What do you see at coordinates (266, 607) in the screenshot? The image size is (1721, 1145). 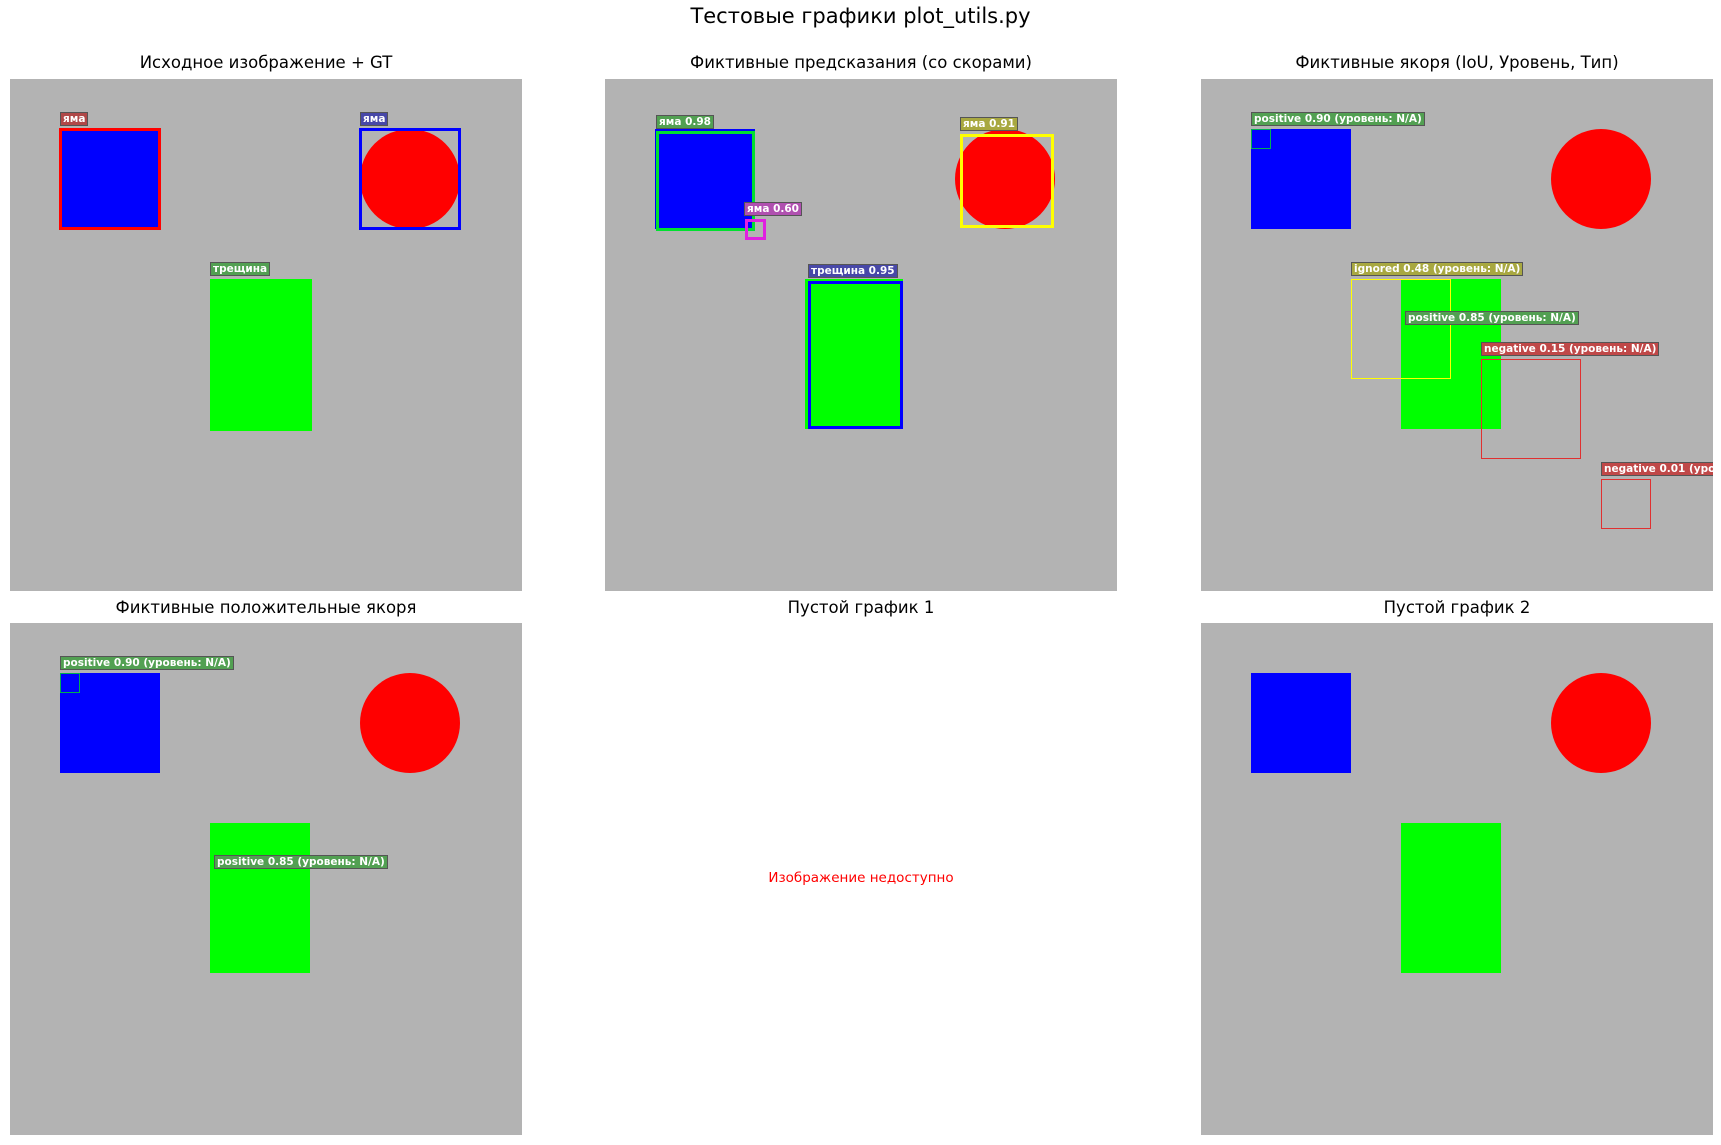 I see `panel-title-positive-anchors: Фиктивные положительные якоря` at bounding box center [266, 607].